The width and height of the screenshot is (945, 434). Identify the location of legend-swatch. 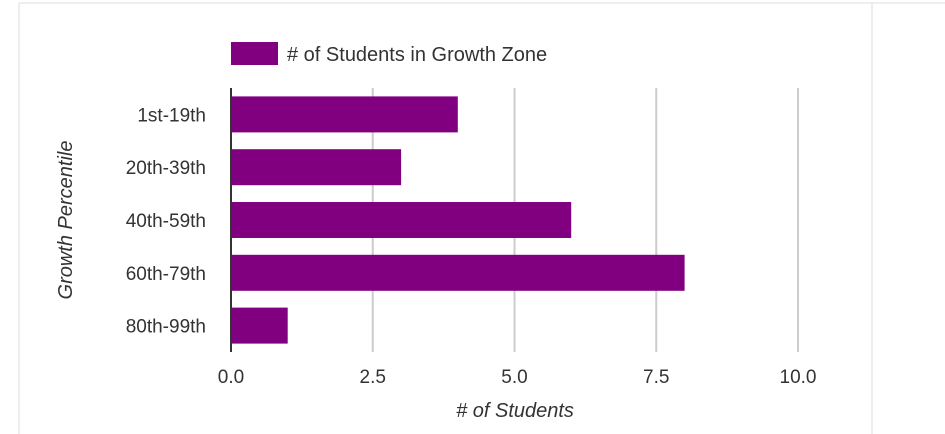
(254, 53).